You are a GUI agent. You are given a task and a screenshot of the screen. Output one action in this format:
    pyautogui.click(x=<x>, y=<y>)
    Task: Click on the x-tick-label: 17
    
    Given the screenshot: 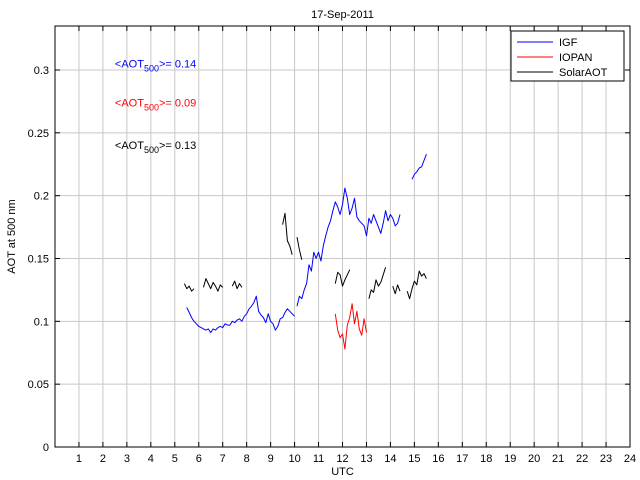 What is the action you would take?
    pyautogui.click(x=462, y=459)
    